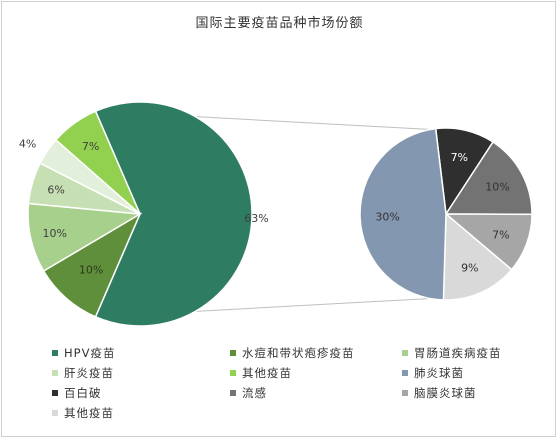 This screenshot has height=440, width=559. Describe the element at coordinates (54, 233) in the screenshot. I see `main-pie-label-3: 10%` at that location.